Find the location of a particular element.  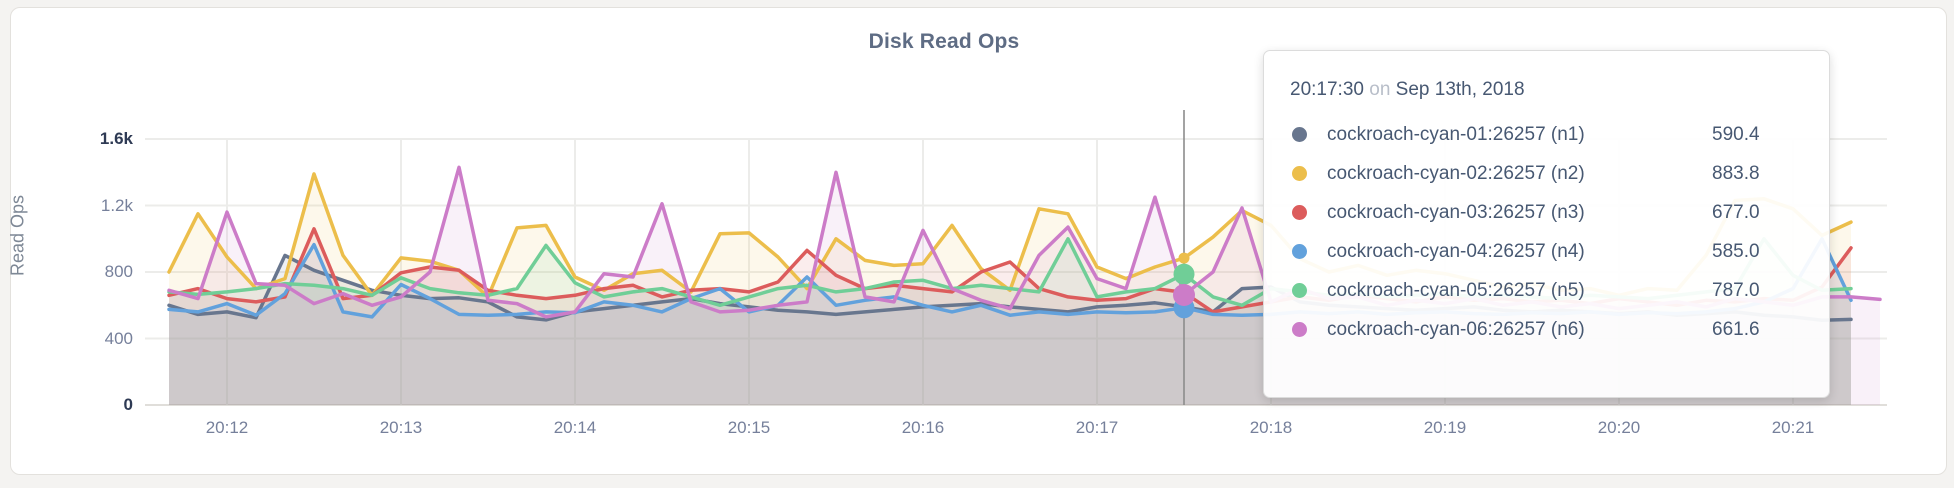

x-tick-label: 20:12 is located at coordinates (227, 427).